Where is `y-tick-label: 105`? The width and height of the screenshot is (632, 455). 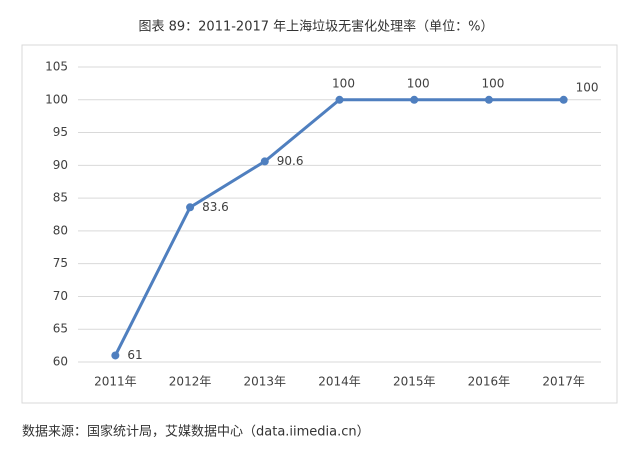 y-tick-label: 105 is located at coordinates (56, 67).